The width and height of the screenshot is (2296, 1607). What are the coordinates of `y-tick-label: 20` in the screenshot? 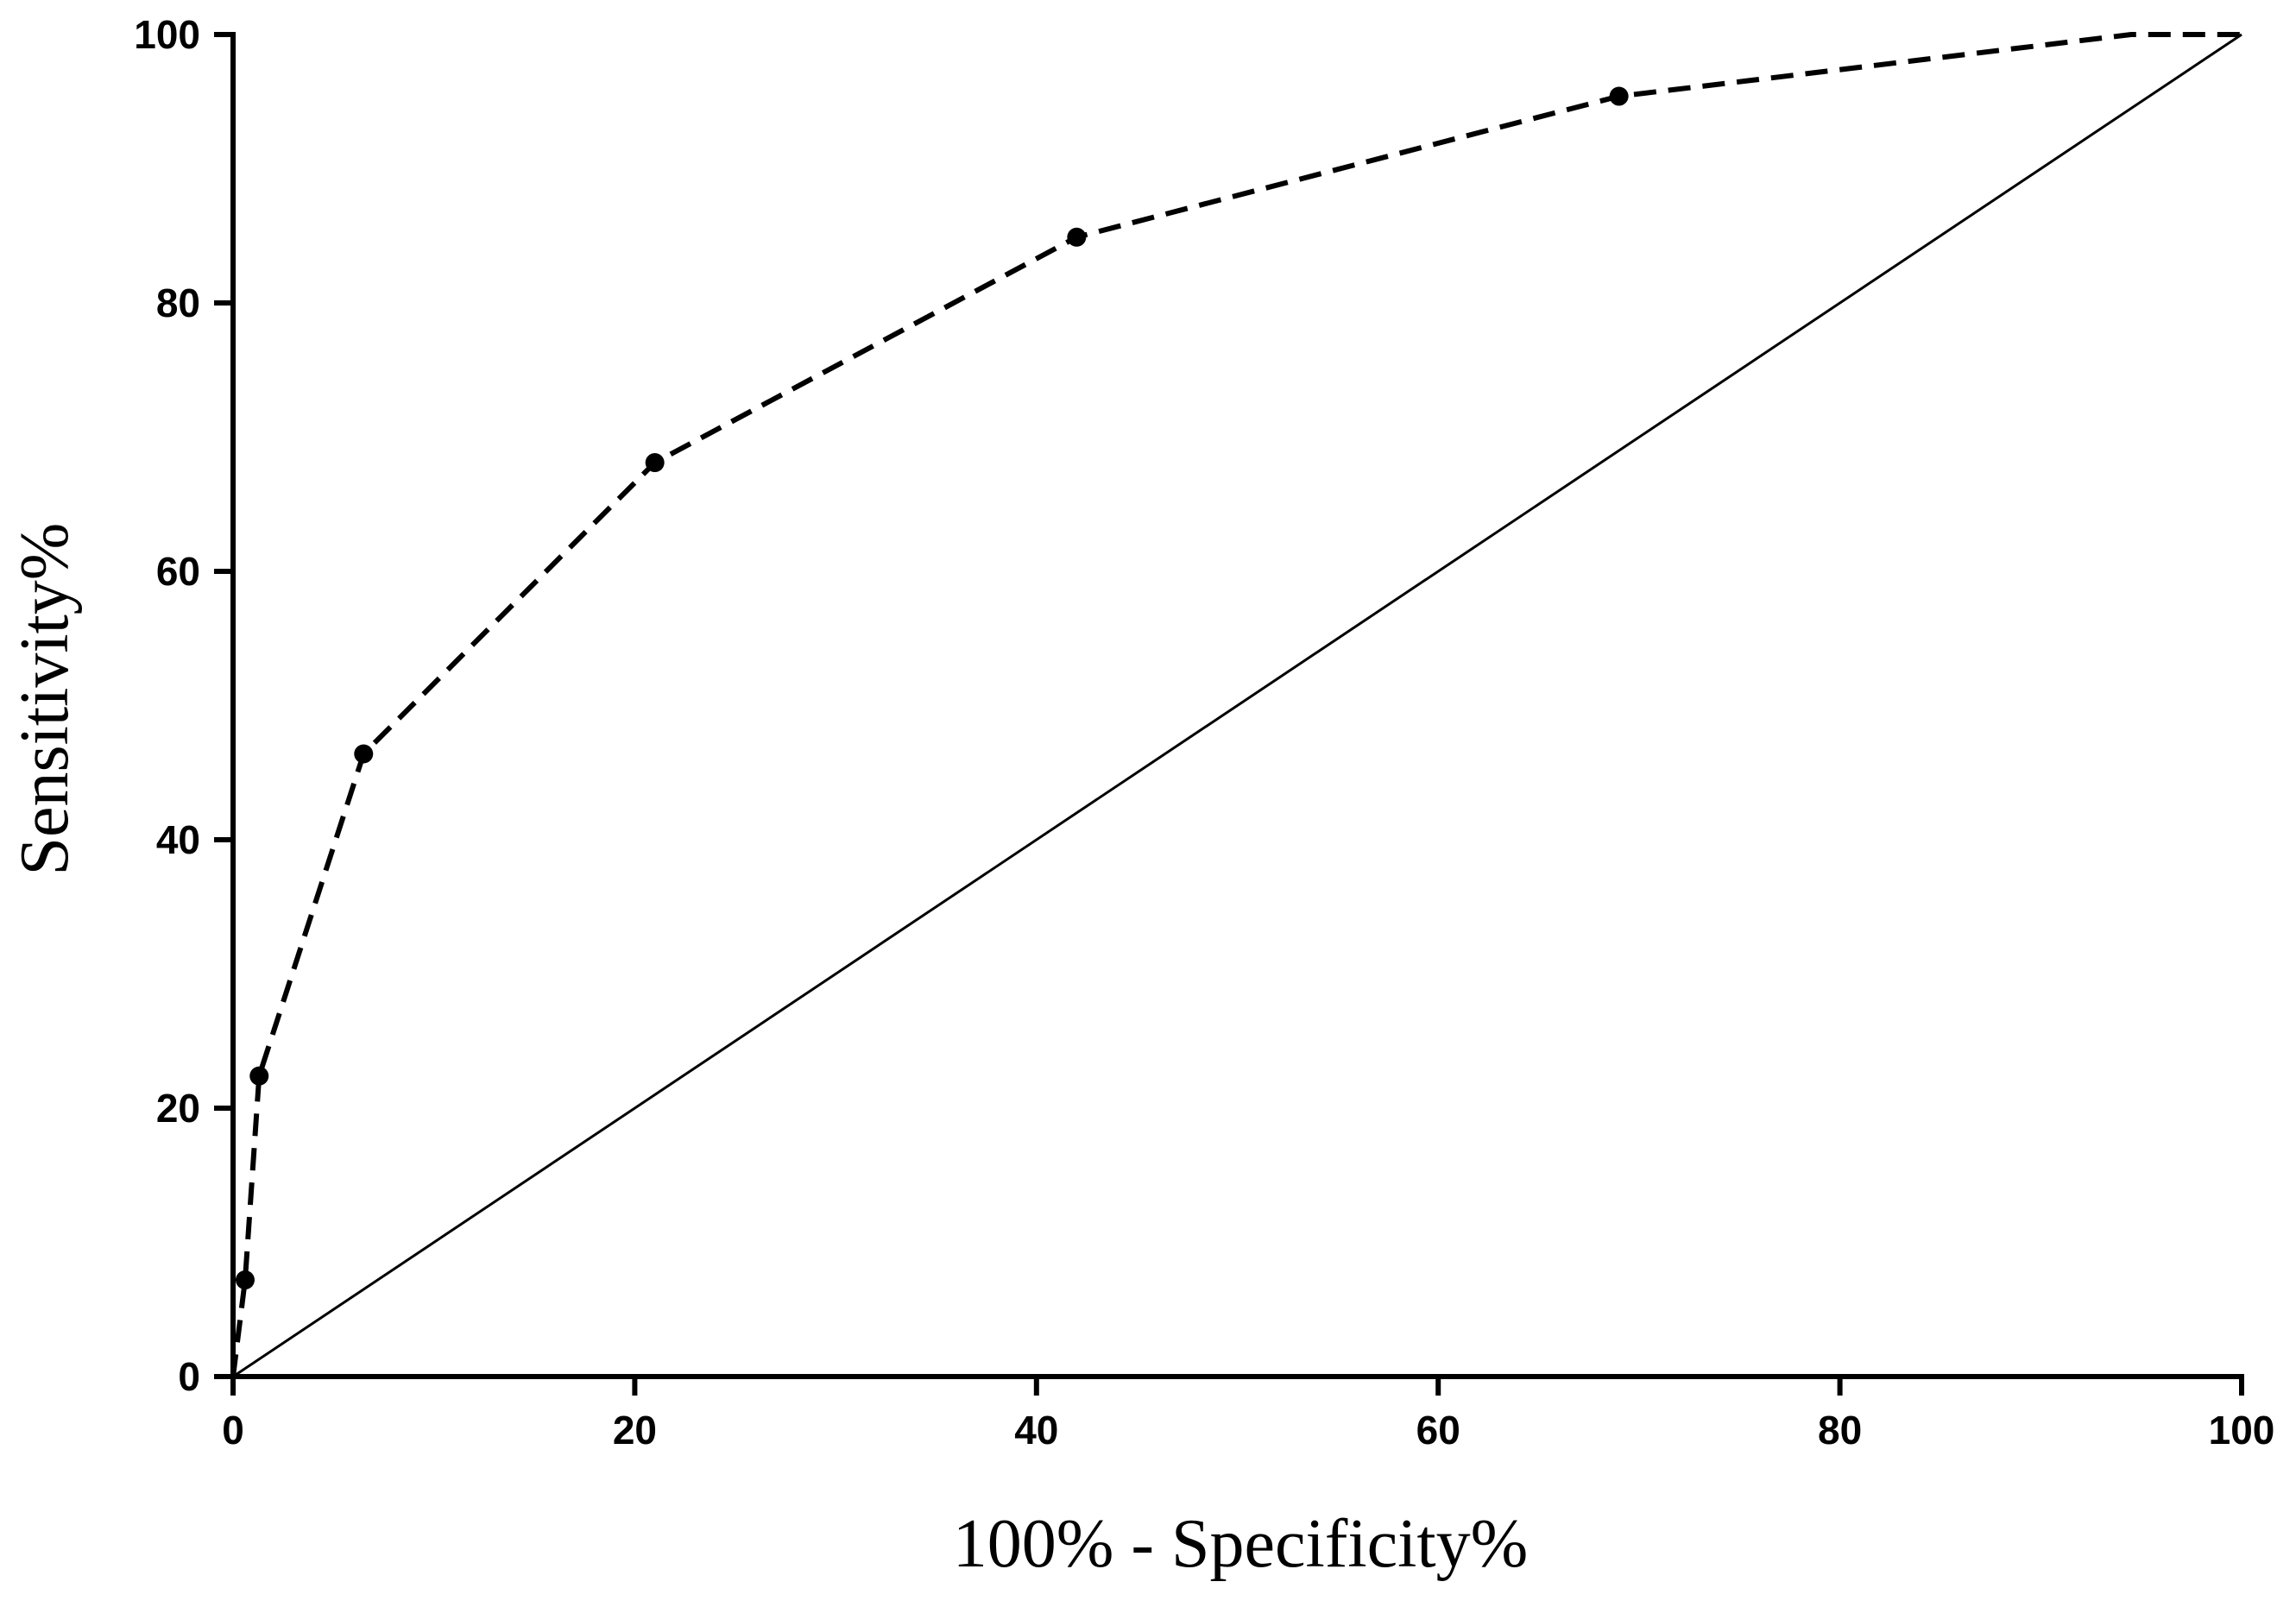 It's located at (178, 1108).